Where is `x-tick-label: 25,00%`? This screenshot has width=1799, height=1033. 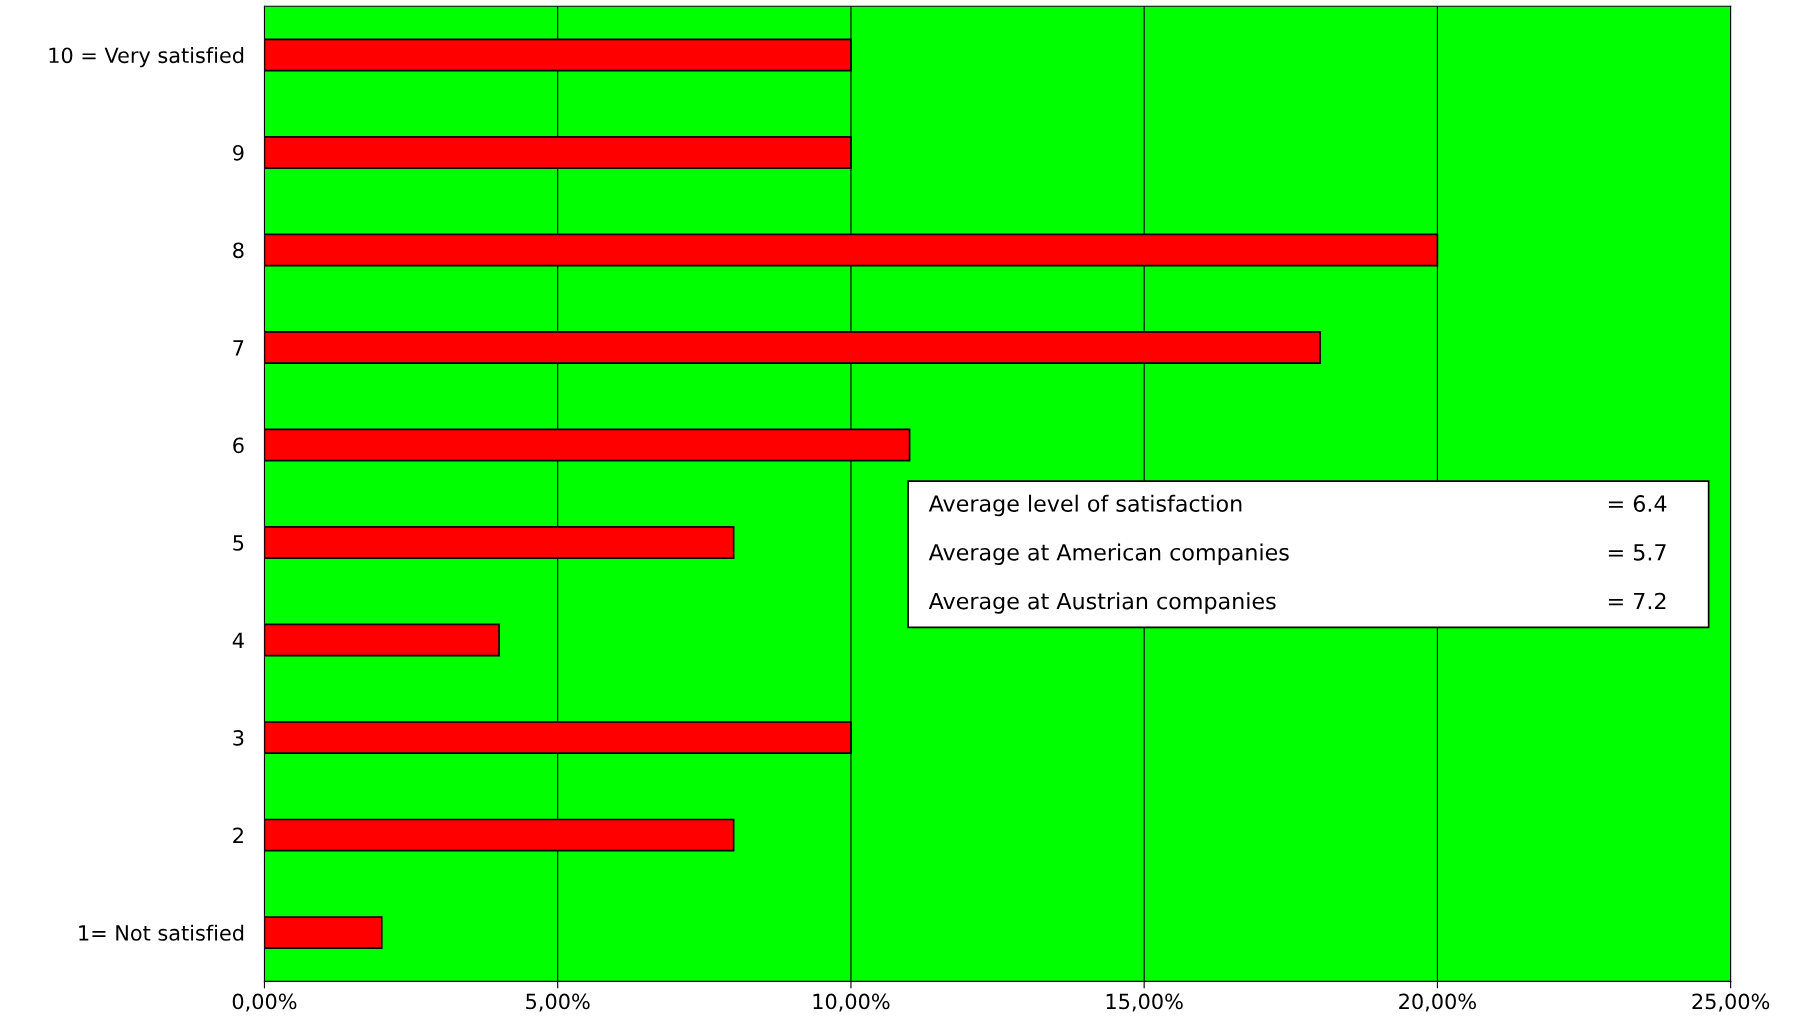
x-tick-label: 25,00% is located at coordinates (1731, 1002).